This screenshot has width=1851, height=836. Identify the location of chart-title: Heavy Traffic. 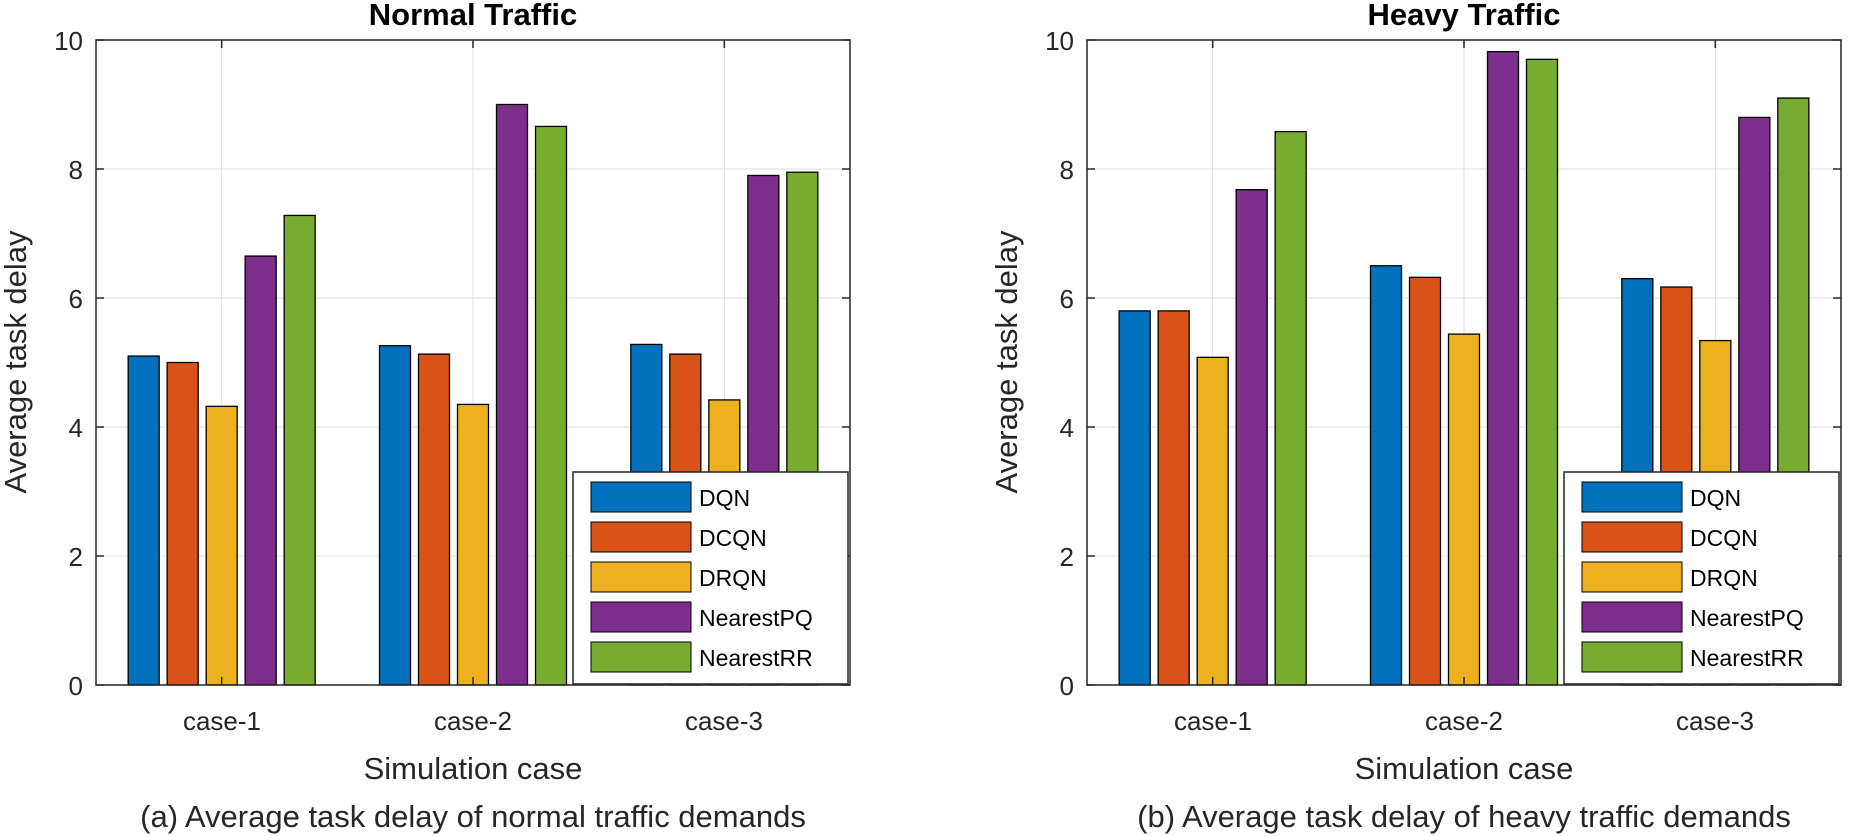
(1464, 16).